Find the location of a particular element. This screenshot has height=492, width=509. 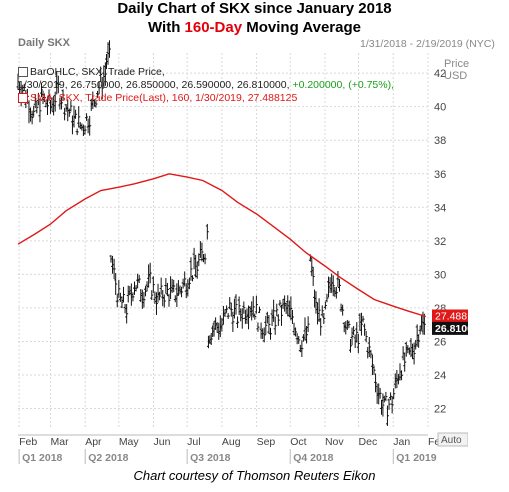

x-month-label: Aug is located at coordinates (231, 442).